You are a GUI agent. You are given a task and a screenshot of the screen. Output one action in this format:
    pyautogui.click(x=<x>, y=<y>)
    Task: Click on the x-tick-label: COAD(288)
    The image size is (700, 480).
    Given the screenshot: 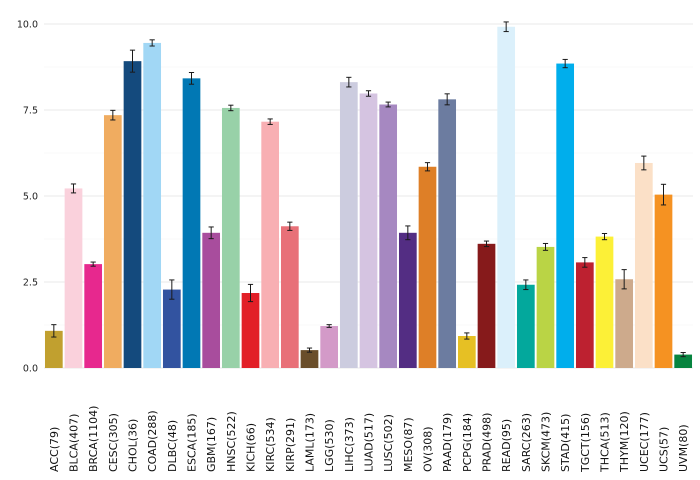 What is the action you would take?
    pyautogui.click(x=152, y=441)
    